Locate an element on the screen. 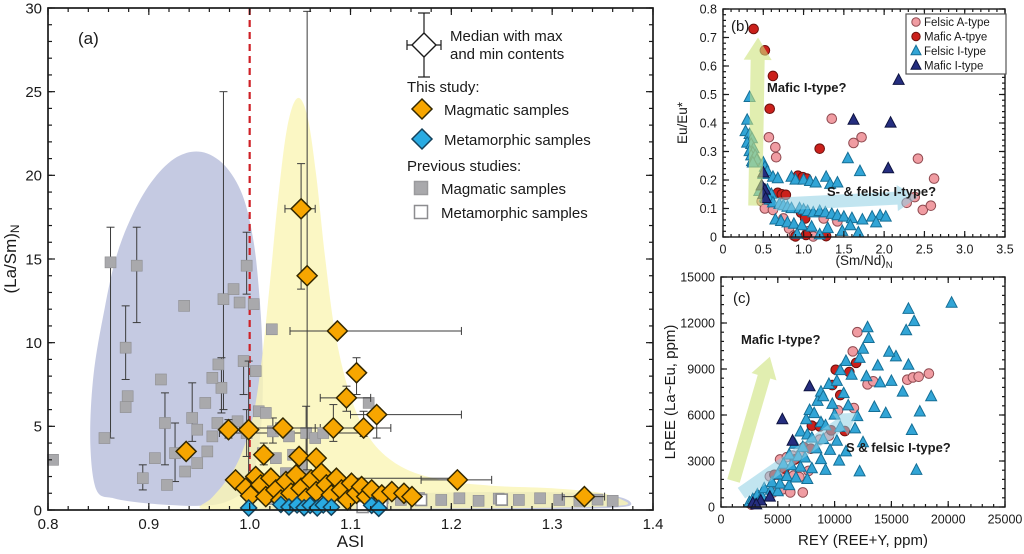  x-tick-label: 1.2 is located at coordinates (451, 524).